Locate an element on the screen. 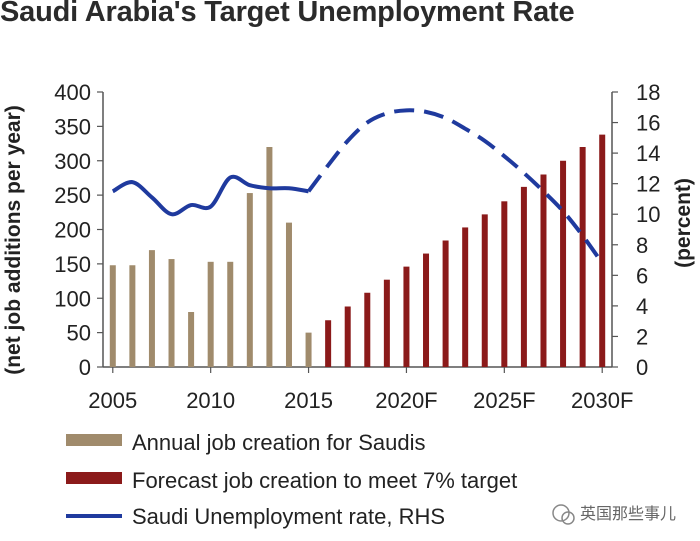  y2-tick-label: 8 is located at coordinates (642, 245).